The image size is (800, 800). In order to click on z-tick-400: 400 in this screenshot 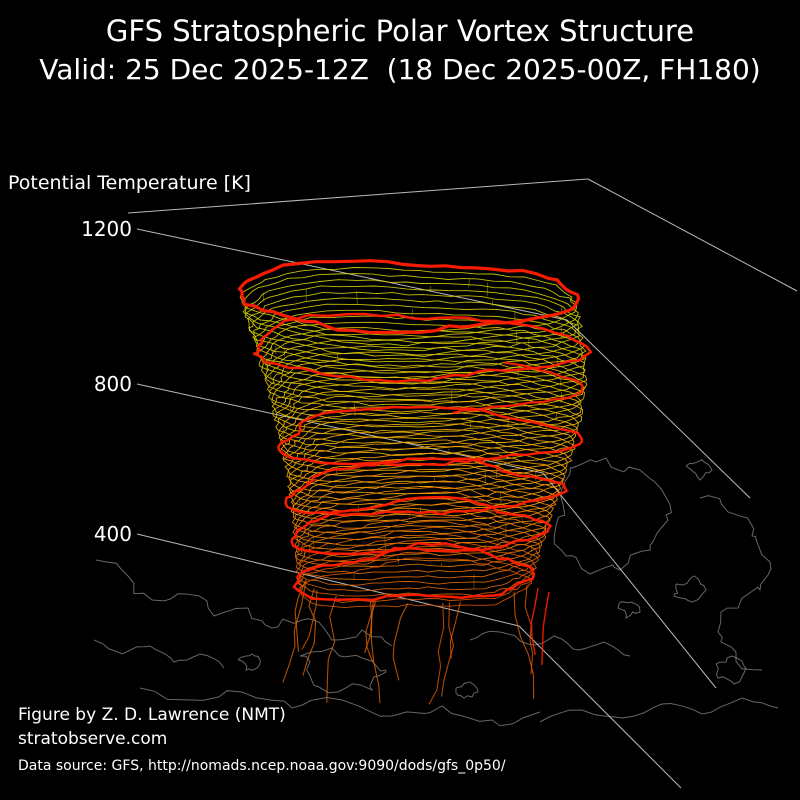, I will do `click(112, 534)`.